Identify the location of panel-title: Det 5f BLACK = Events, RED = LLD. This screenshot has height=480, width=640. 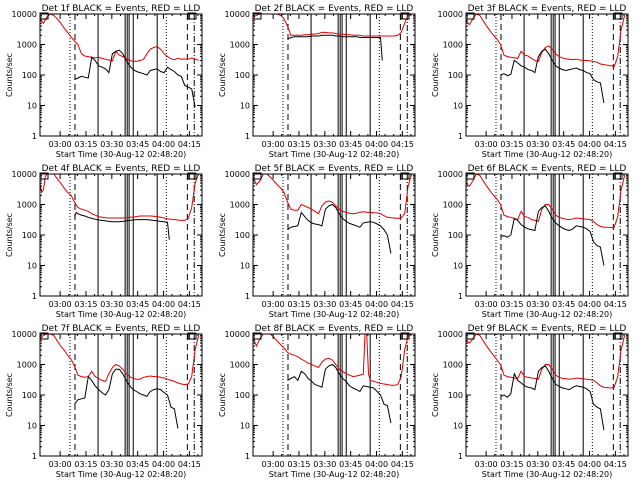
(334, 169).